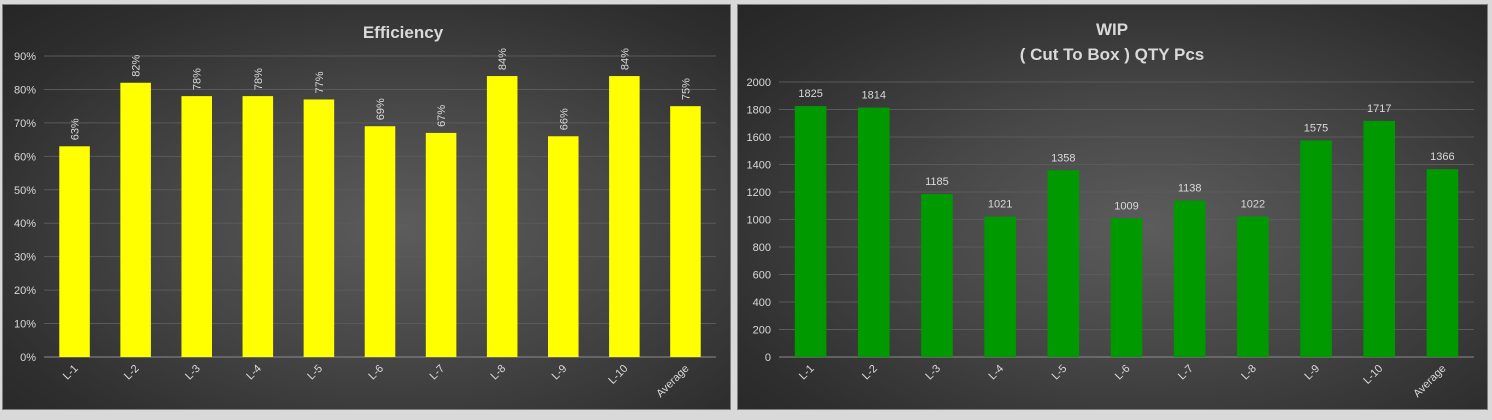  I want to click on wip-data-label: 1814, so click(874, 96).